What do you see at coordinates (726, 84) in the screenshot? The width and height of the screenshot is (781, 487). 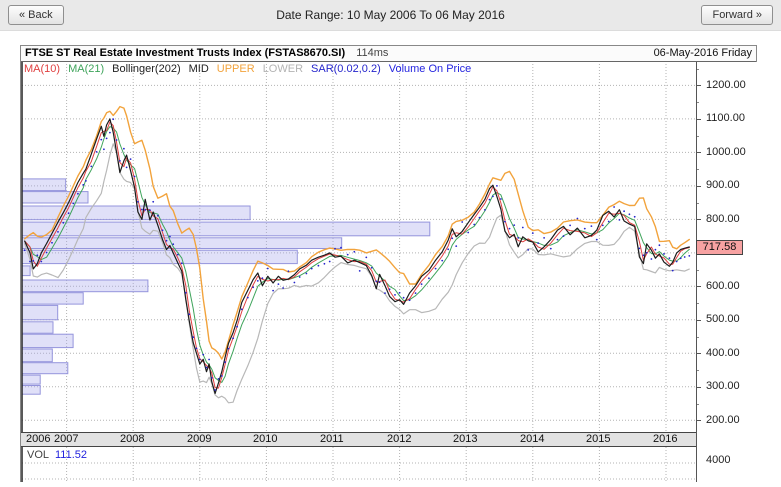 I see `price-label-1200: 1200.00` at bounding box center [726, 84].